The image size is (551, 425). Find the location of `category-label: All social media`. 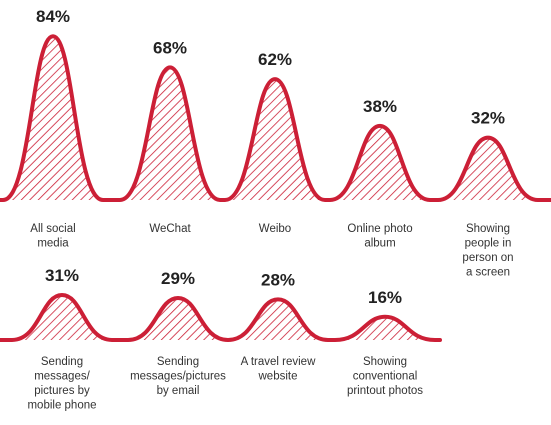

category-label: All social media is located at coordinates (52, 236).